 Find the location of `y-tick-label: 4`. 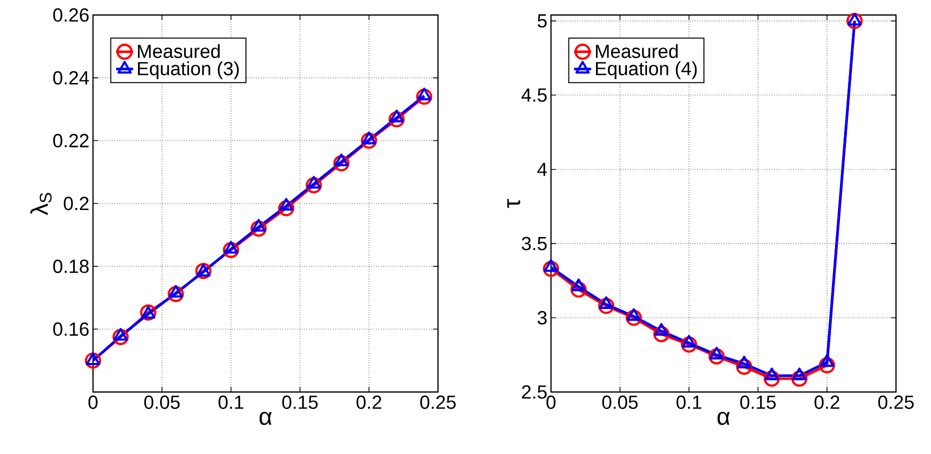

y-tick-label: 4 is located at coordinates (542, 169).